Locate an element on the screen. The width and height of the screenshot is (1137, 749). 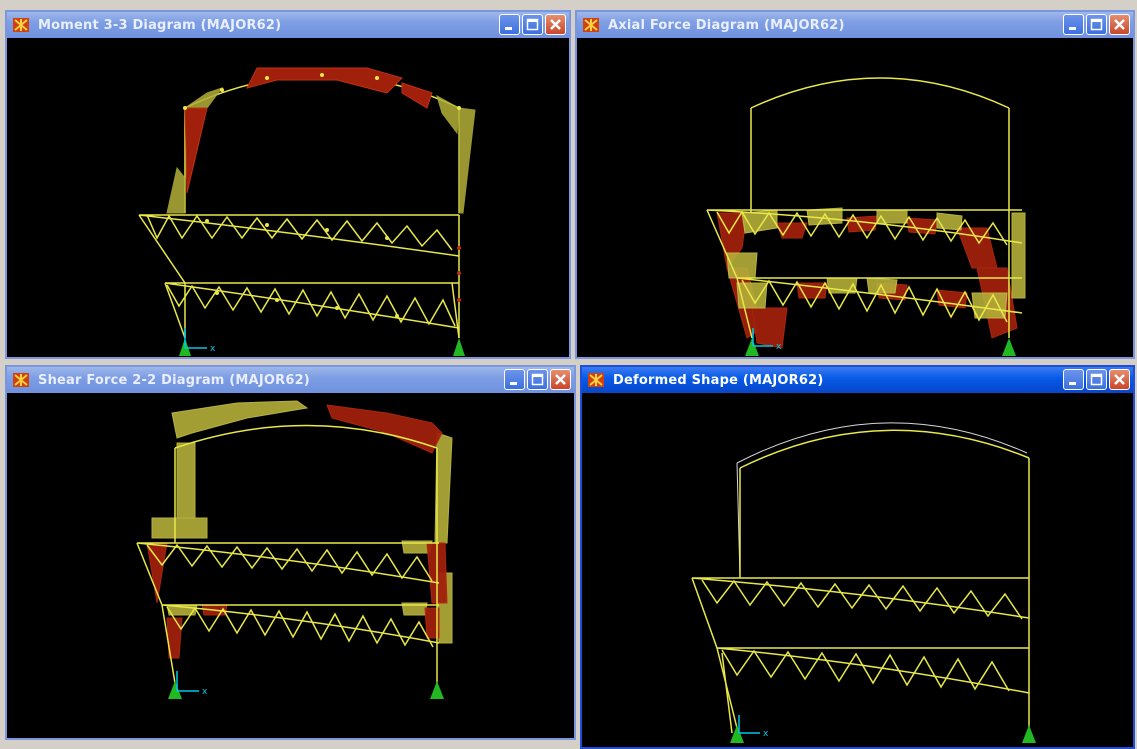
shear-titlebar: Shear Force 2-2 Diagram (MAJOR62) is located at coordinates (290, 380).